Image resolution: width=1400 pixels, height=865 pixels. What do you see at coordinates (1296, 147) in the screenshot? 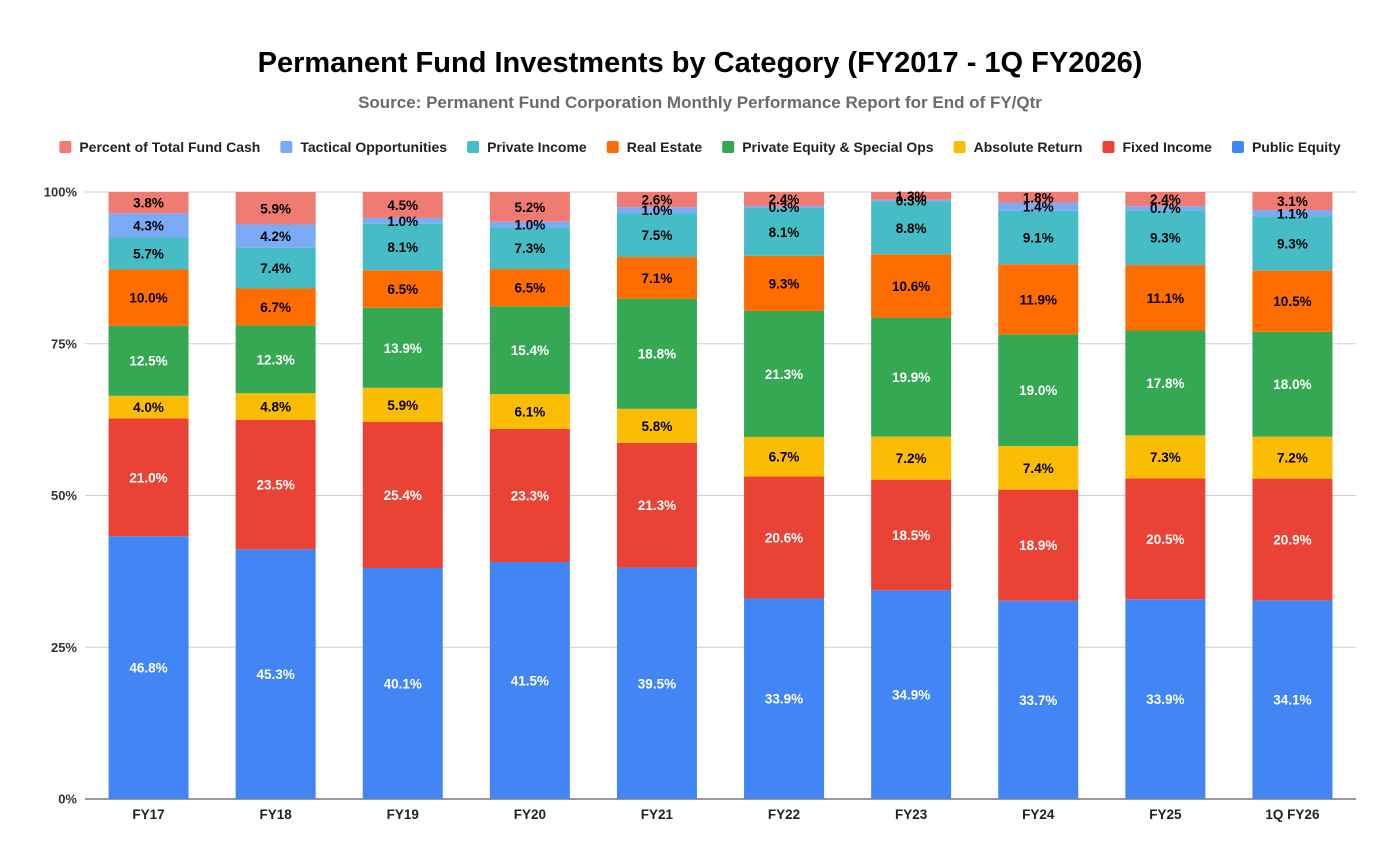
I see `legend-label: Public Equity` at bounding box center [1296, 147].